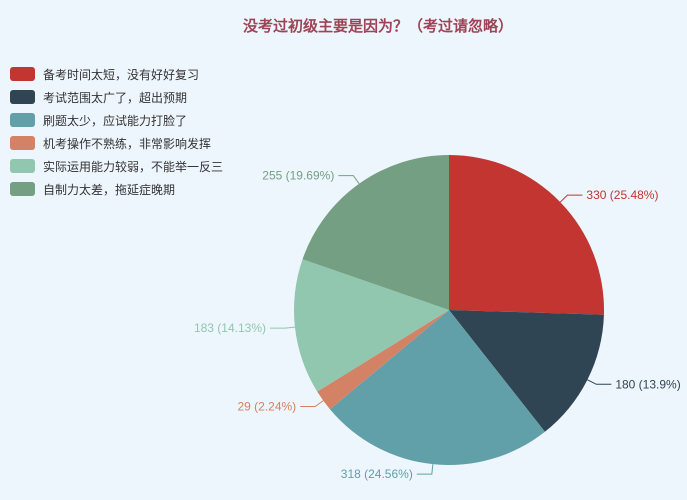 Image resolution: width=687 pixels, height=500 pixels. Describe the element at coordinates (622, 195) in the screenshot. I see `pie-slice-label-0: 330 (25.48%)` at that location.